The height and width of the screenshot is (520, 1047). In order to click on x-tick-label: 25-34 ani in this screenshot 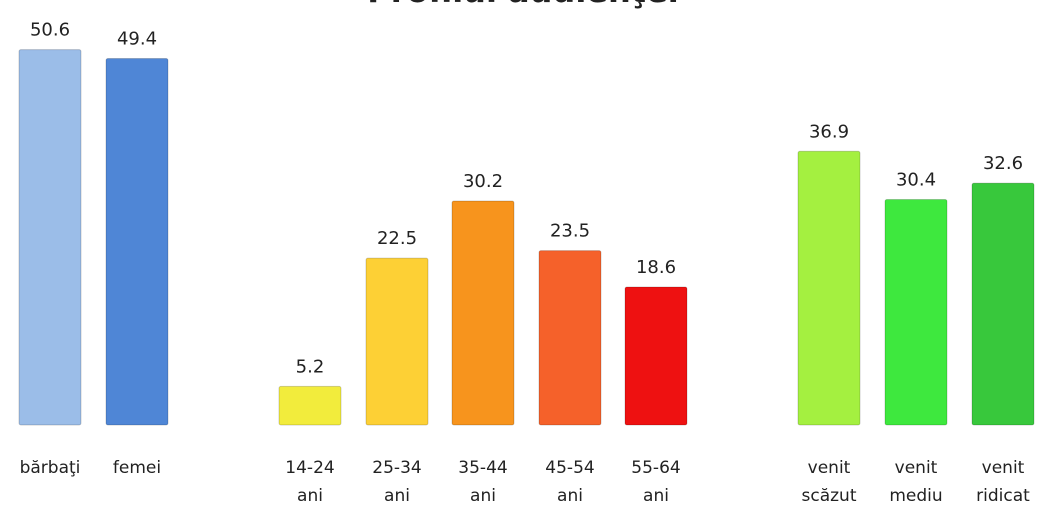, I will do `click(397, 482)`.